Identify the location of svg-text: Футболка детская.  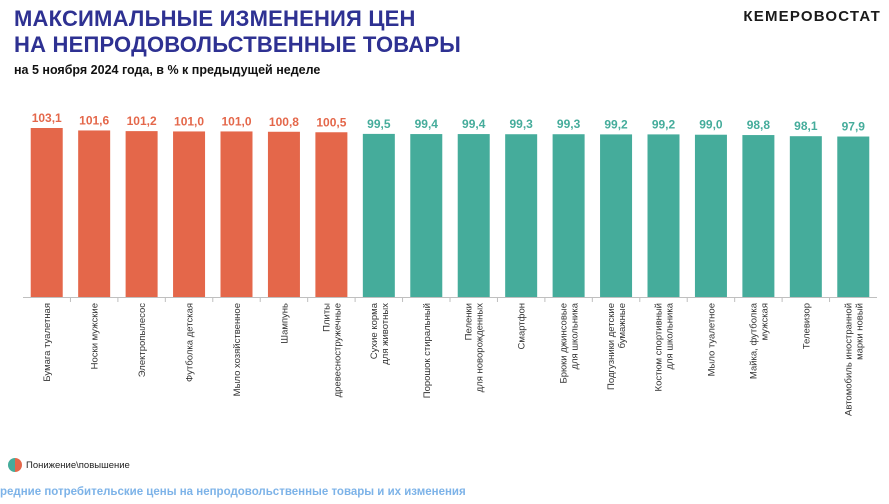
(190, 342).